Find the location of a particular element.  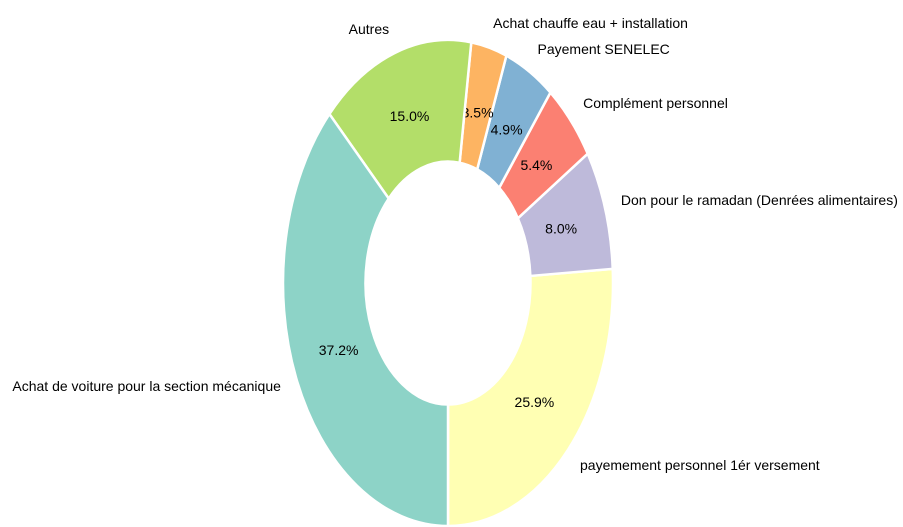

value-label: 5.4% is located at coordinates (536, 165).